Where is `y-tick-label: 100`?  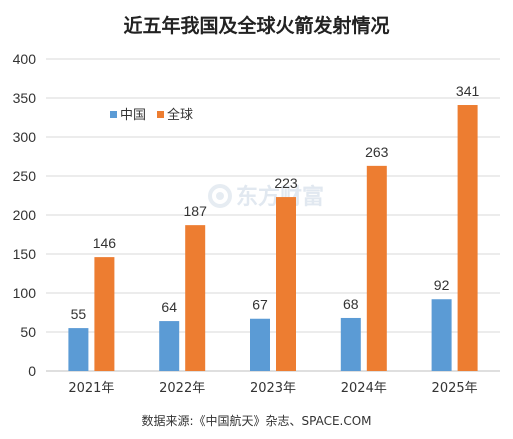
y-tick-label: 100 is located at coordinates (25, 293).